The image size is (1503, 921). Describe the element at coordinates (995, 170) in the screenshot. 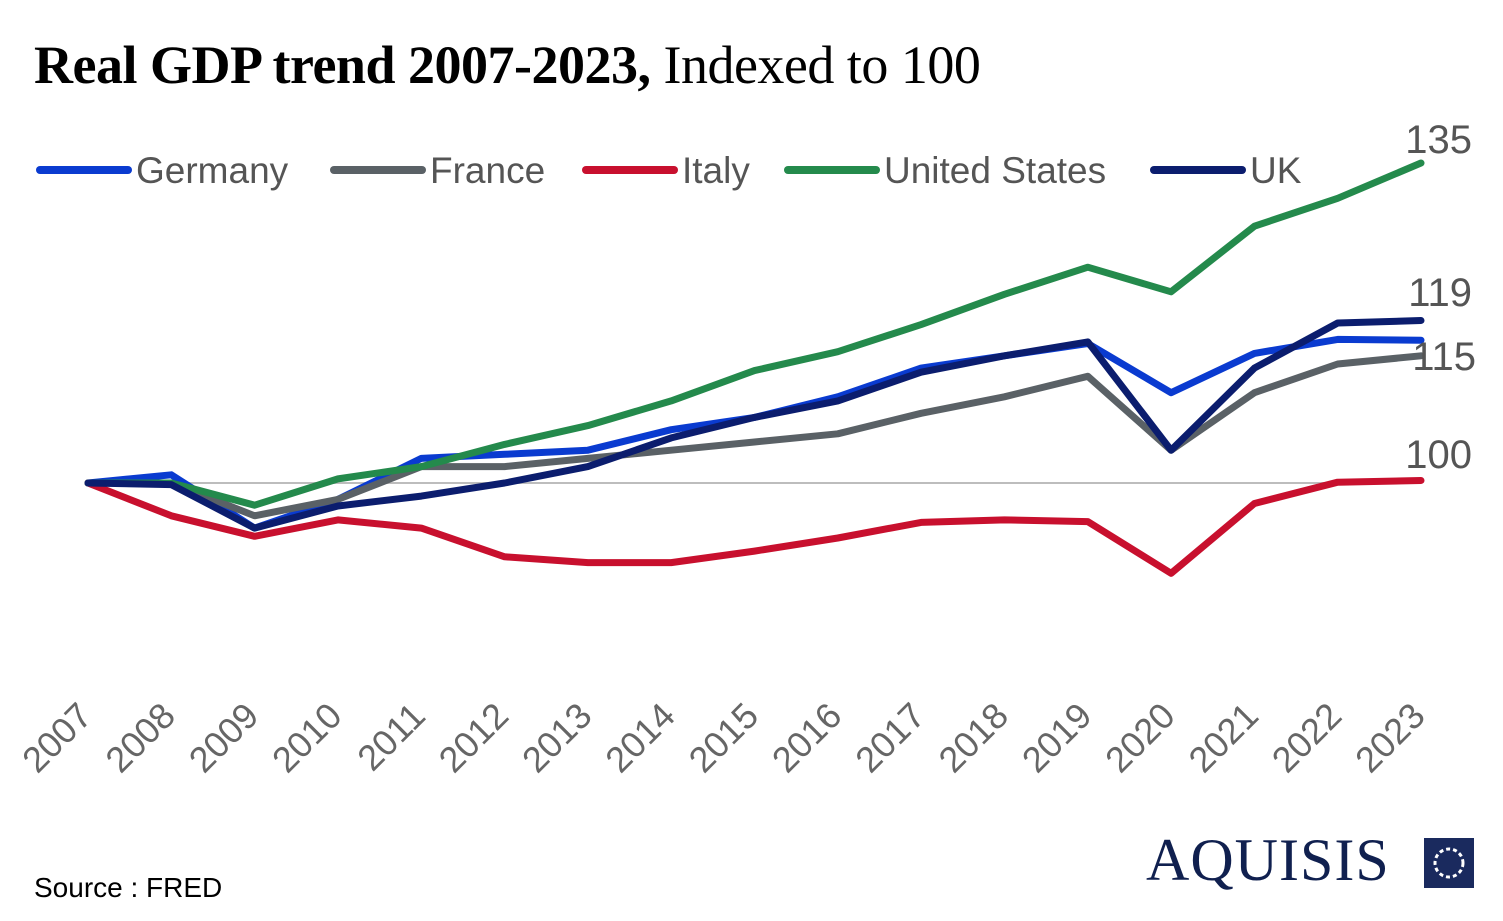

I see `legend-label: United States` at that location.